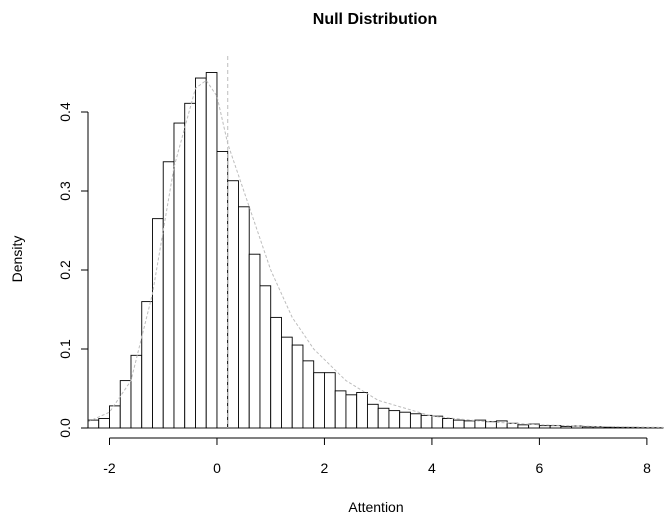  Describe the element at coordinates (217, 468) in the screenshot. I see `x-tick-label: 0` at that location.